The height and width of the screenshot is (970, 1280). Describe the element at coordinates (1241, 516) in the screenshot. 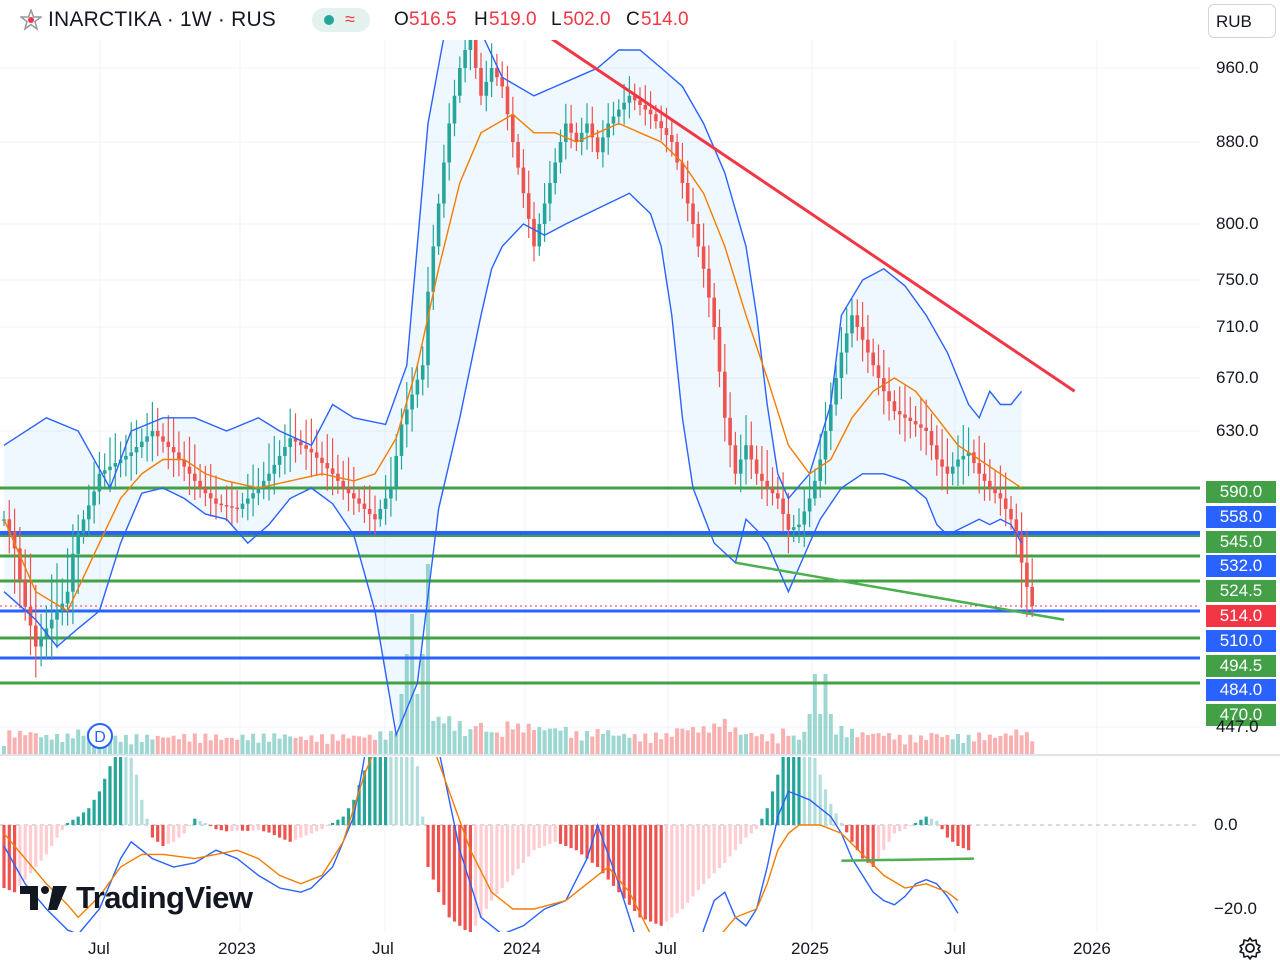

I see `price-label: 558.0` at that location.